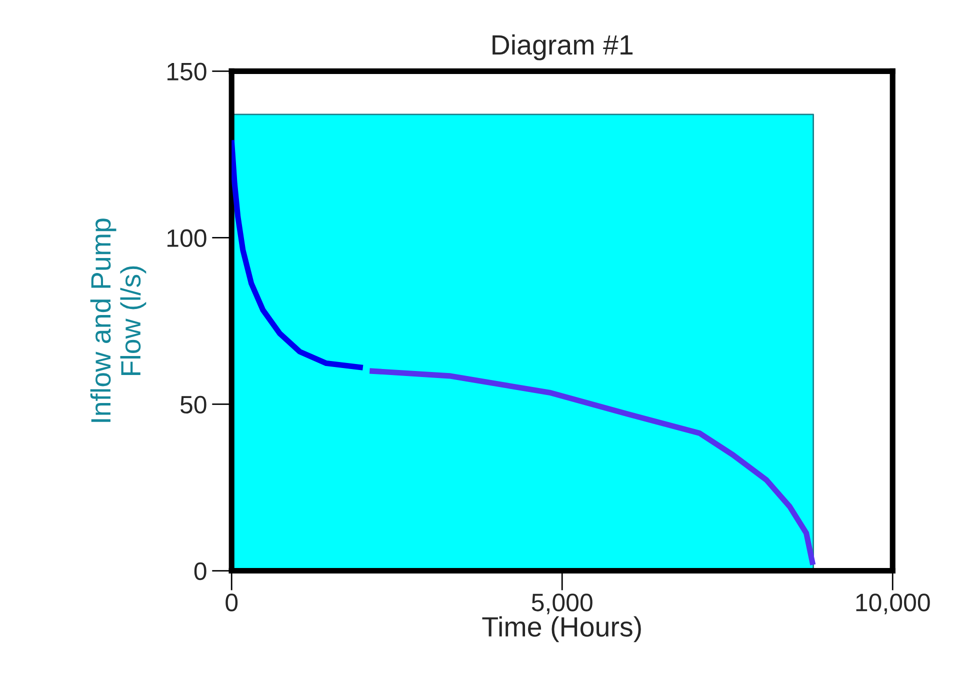 Image resolution: width=965 pixels, height=691 pixels. Describe the element at coordinates (118, 320) in the screenshot. I see `y-axis-title: Inflow and Pump Flow (l/s)` at that location.